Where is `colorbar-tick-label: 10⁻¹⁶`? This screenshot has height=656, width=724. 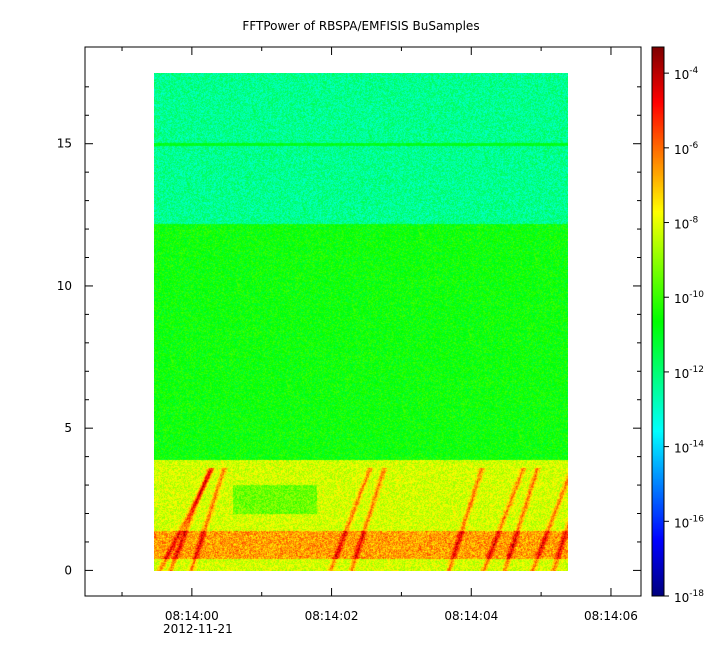
colorbar-tick-label: 10⁻¹⁶ is located at coordinates (689, 522).